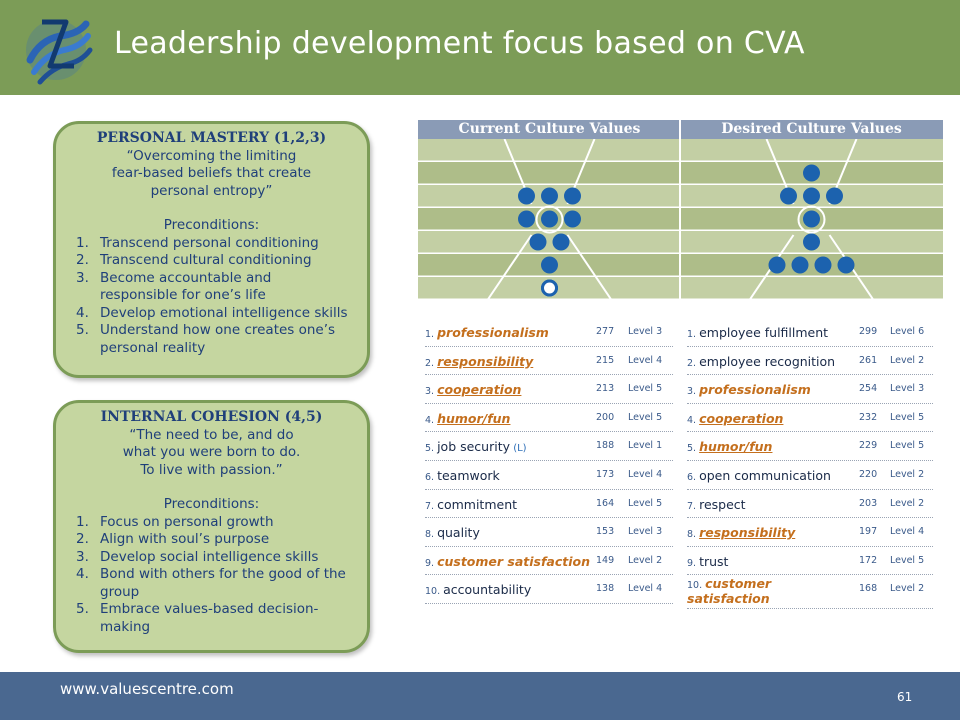 The image size is (960, 720). What do you see at coordinates (692, 363) in the screenshot?
I see `value-rank: 2.` at bounding box center [692, 363].